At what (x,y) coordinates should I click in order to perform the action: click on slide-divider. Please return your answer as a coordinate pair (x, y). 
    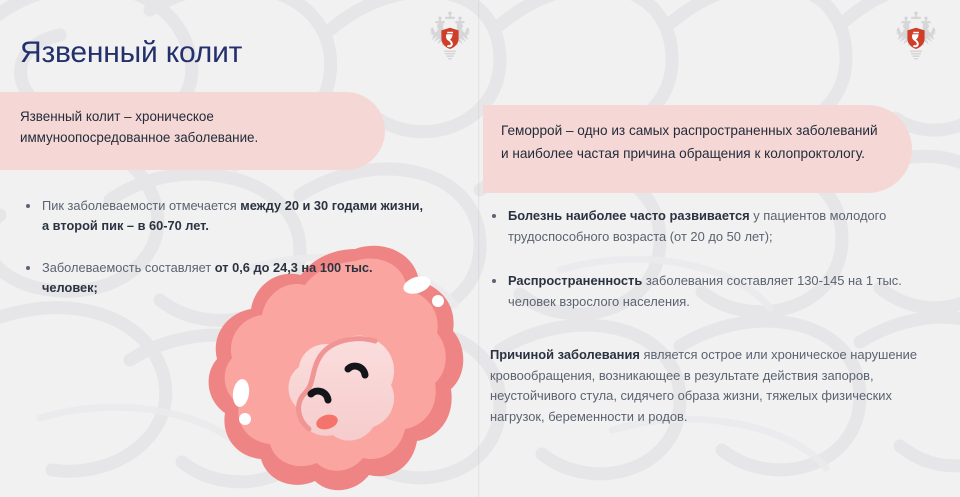
    Looking at the image, I should click on (479, 248).